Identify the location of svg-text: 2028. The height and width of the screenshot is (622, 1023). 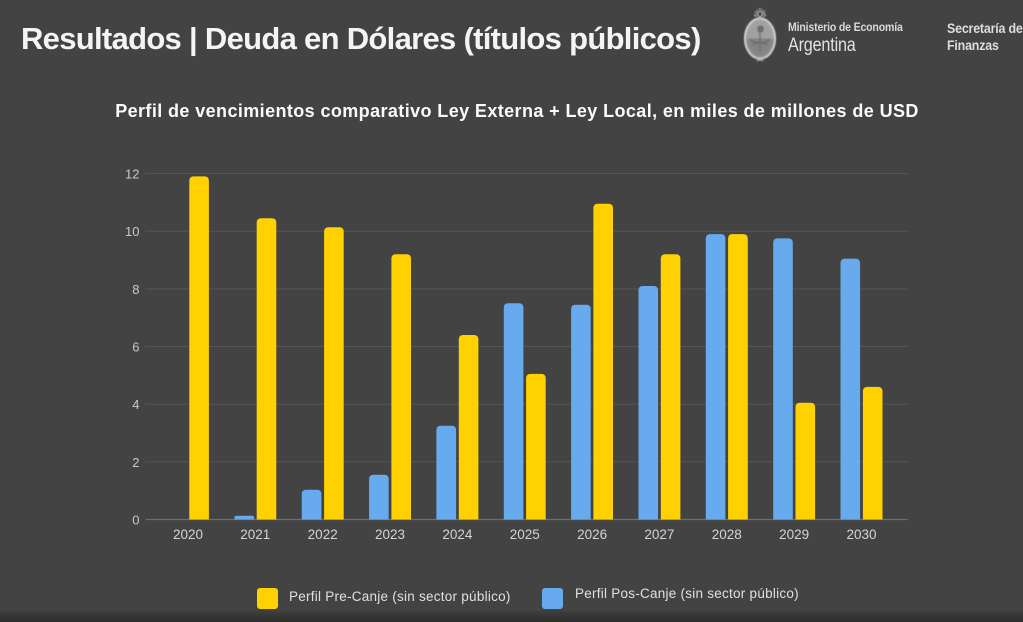
(727, 534).